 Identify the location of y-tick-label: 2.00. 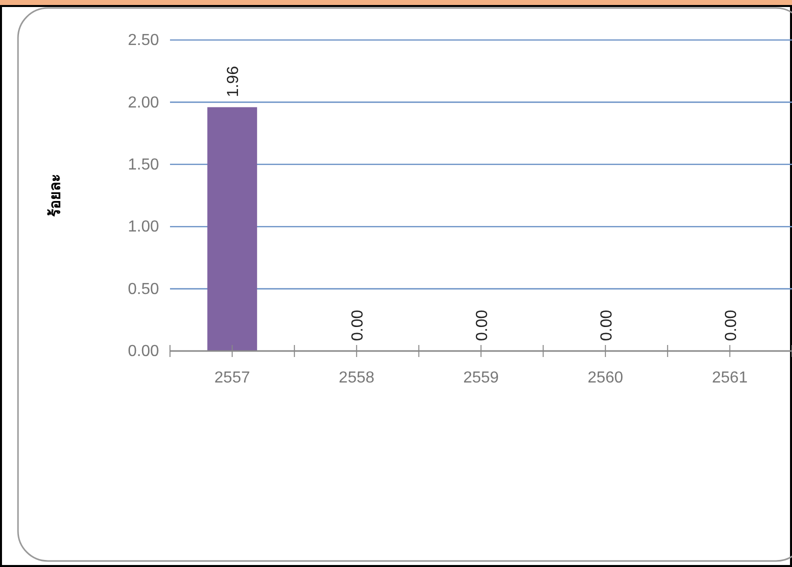
(144, 103).